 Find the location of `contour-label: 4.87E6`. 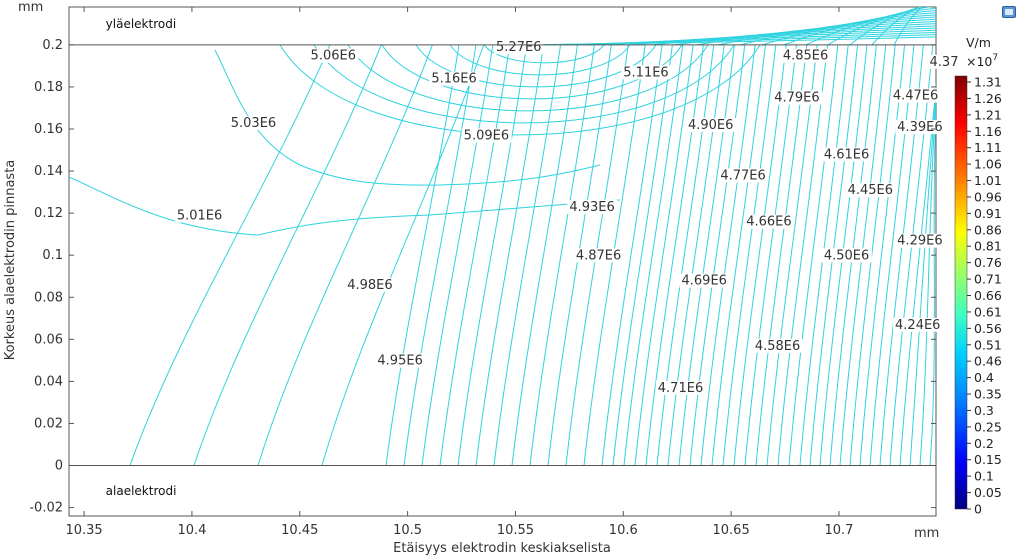

contour-label: 4.87E6 is located at coordinates (598, 255).